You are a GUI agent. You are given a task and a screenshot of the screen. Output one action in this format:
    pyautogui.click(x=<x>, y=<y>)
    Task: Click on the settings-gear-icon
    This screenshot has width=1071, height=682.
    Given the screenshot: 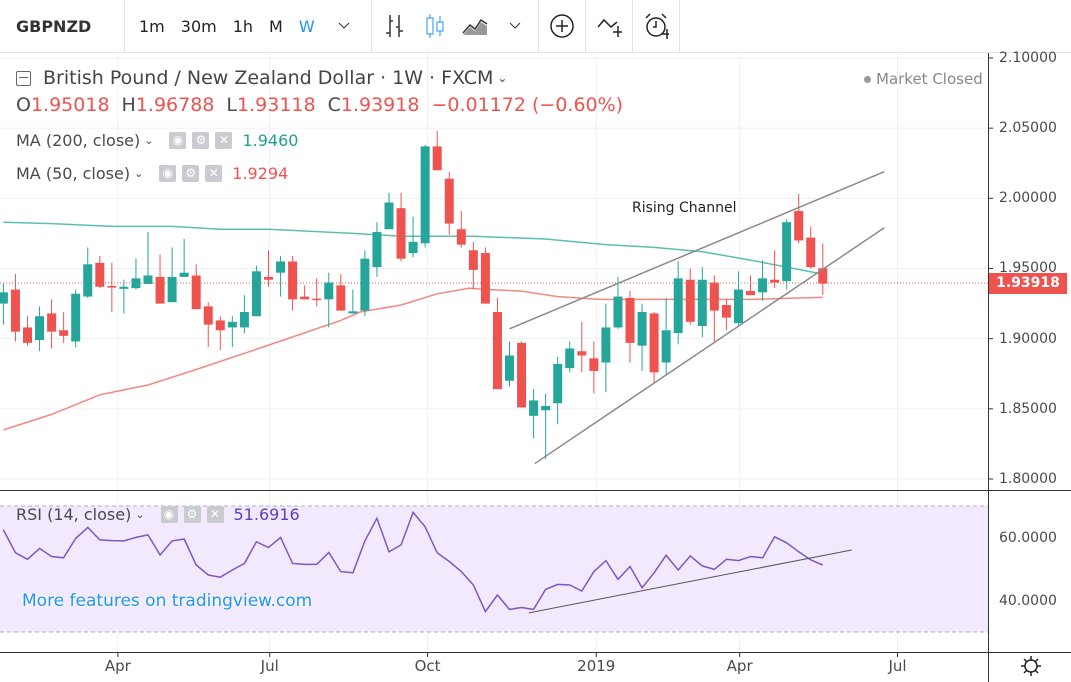 What is the action you would take?
    pyautogui.click(x=1031, y=668)
    